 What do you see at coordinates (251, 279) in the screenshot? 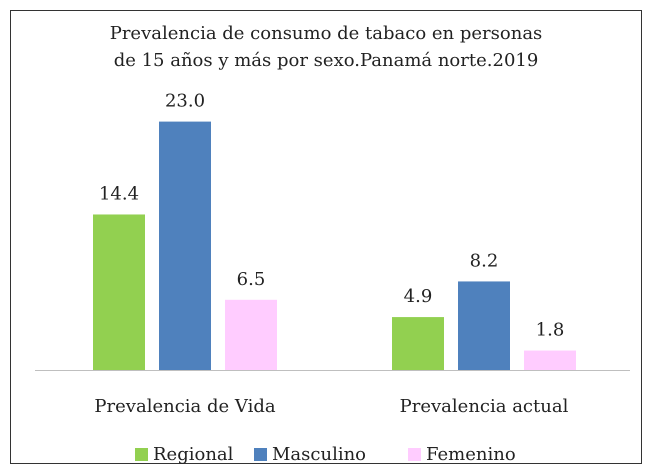
I see `data-label: 6.5` at bounding box center [251, 279].